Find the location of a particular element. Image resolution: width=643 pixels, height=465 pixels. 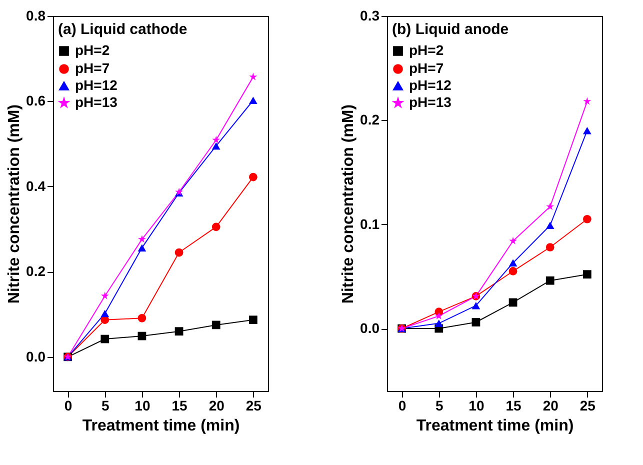

chart-title: (a) Liquid cathode is located at coordinates (123, 29).